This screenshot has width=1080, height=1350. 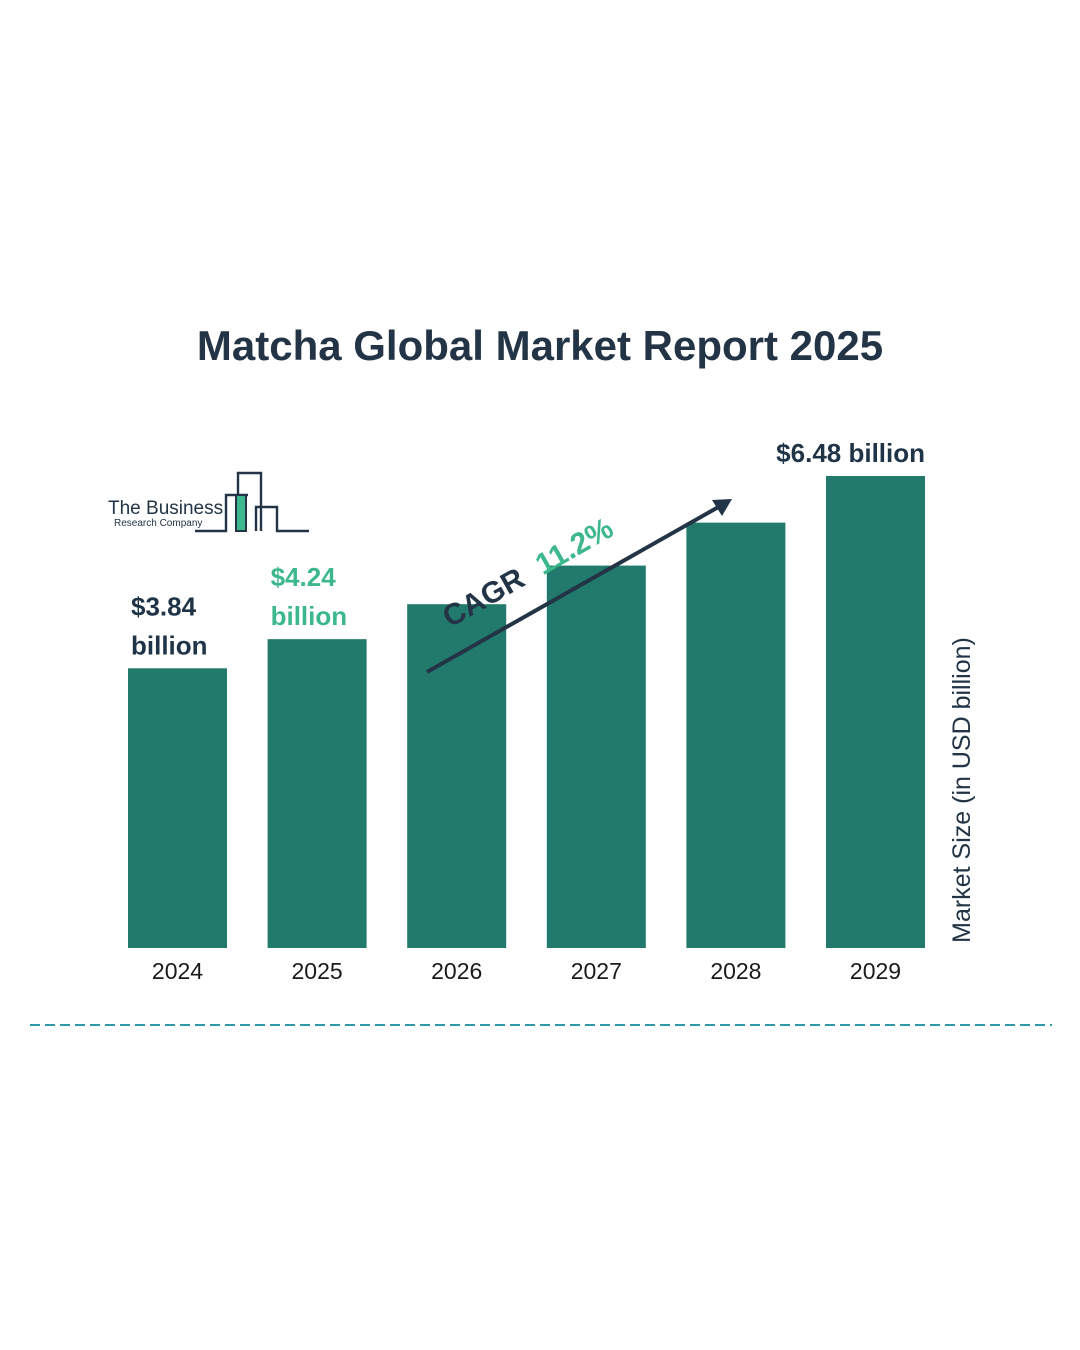 I want to click on tick-labels-group: 2024 2025 2026 2027 2028 2029, so click(x=526, y=971).